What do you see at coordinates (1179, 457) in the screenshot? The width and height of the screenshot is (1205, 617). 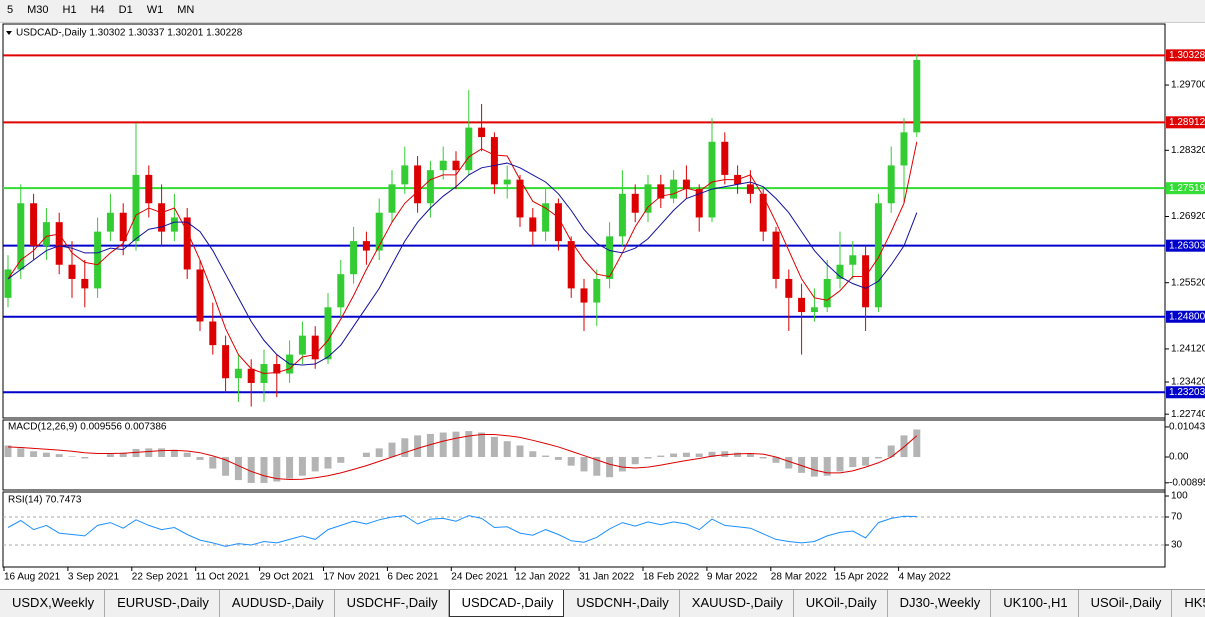 I see `y-tick-label: 0.00` at bounding box center [1179, 457].